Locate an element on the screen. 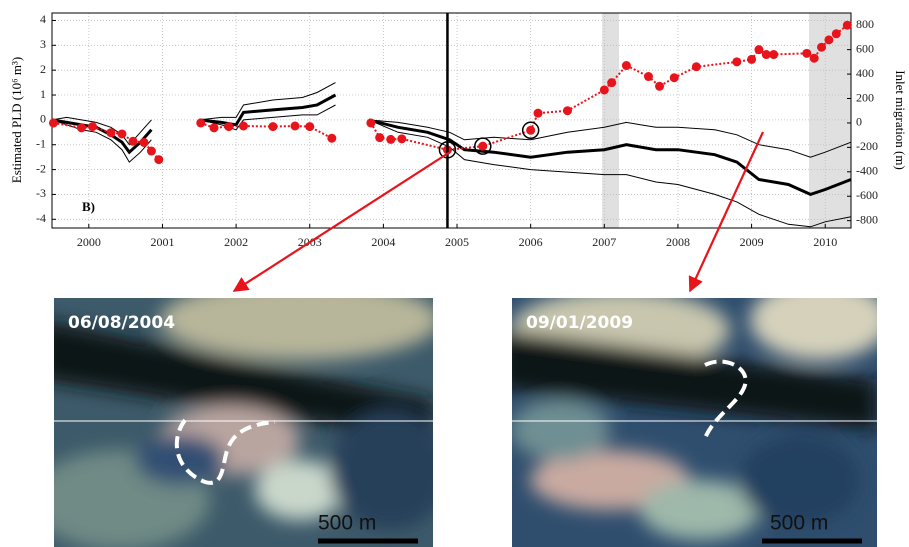 The width and height of the screenshot is (909, 547). y2-tick-label: 600 is located at coordinates (865, 48).